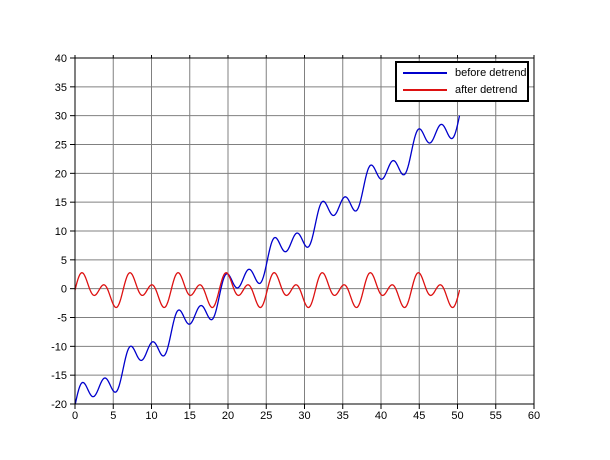 The width and height of the screenshot is (610, 460). What do you see at coordinates (75, 416) in the screenshot?
I see `x-tick-label: 0` at bounding box center [75, 416].